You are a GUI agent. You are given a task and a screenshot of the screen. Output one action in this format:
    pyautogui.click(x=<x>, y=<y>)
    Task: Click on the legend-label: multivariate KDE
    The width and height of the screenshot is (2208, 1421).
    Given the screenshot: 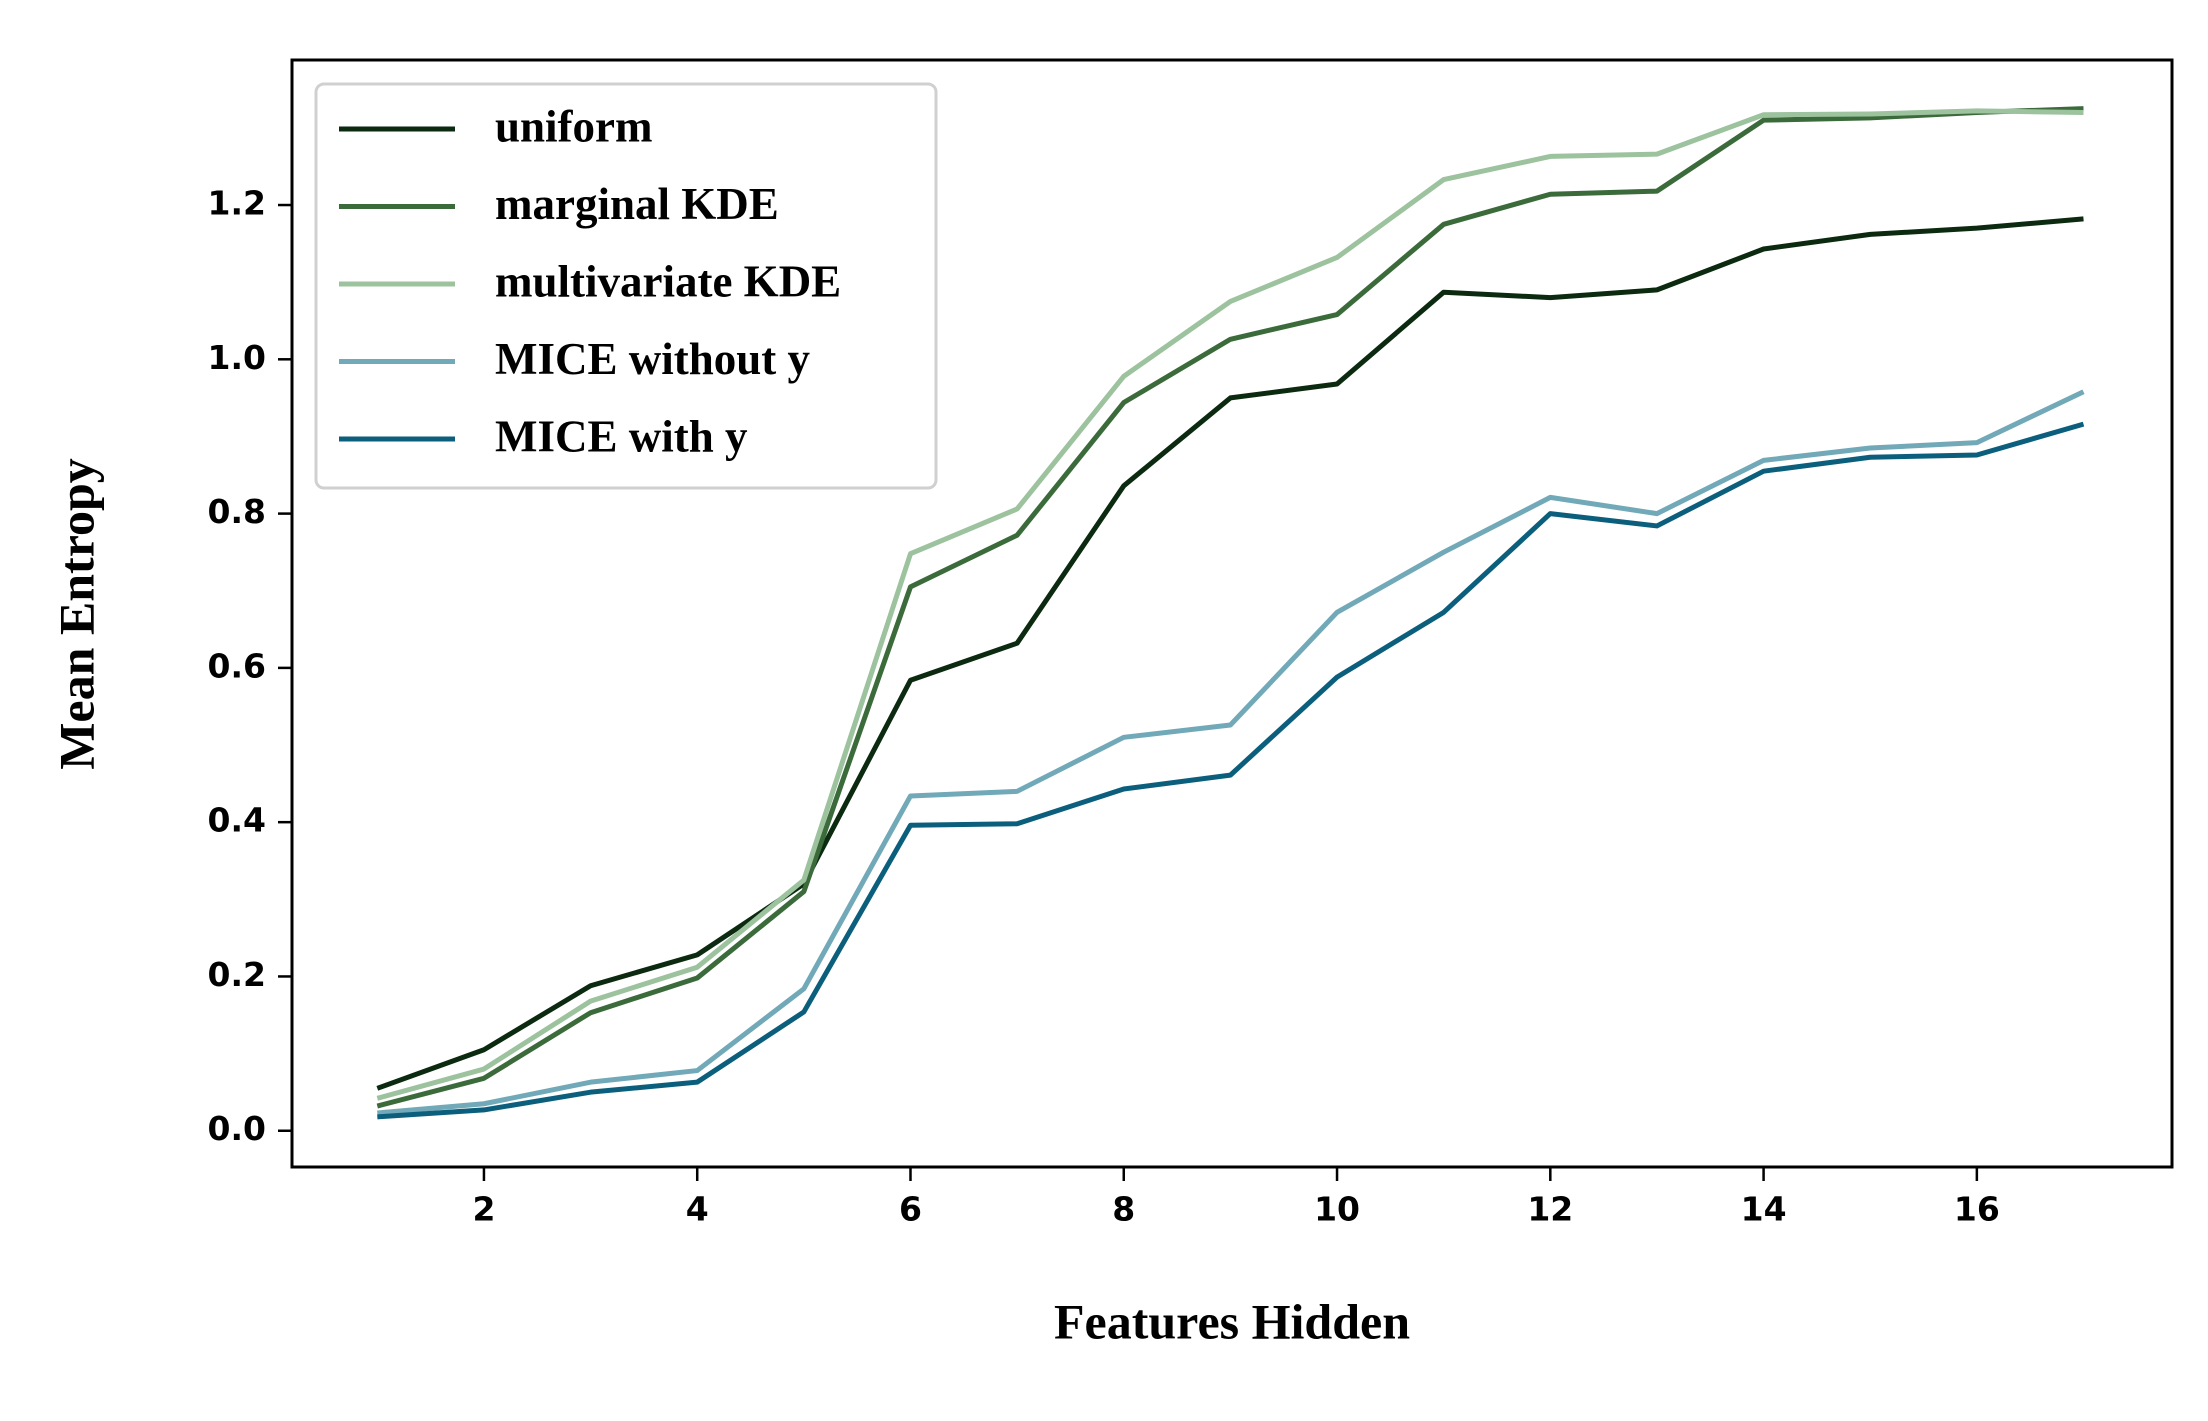 What is the action you would take?
    pyautogui.click(x=668, y=281)
    